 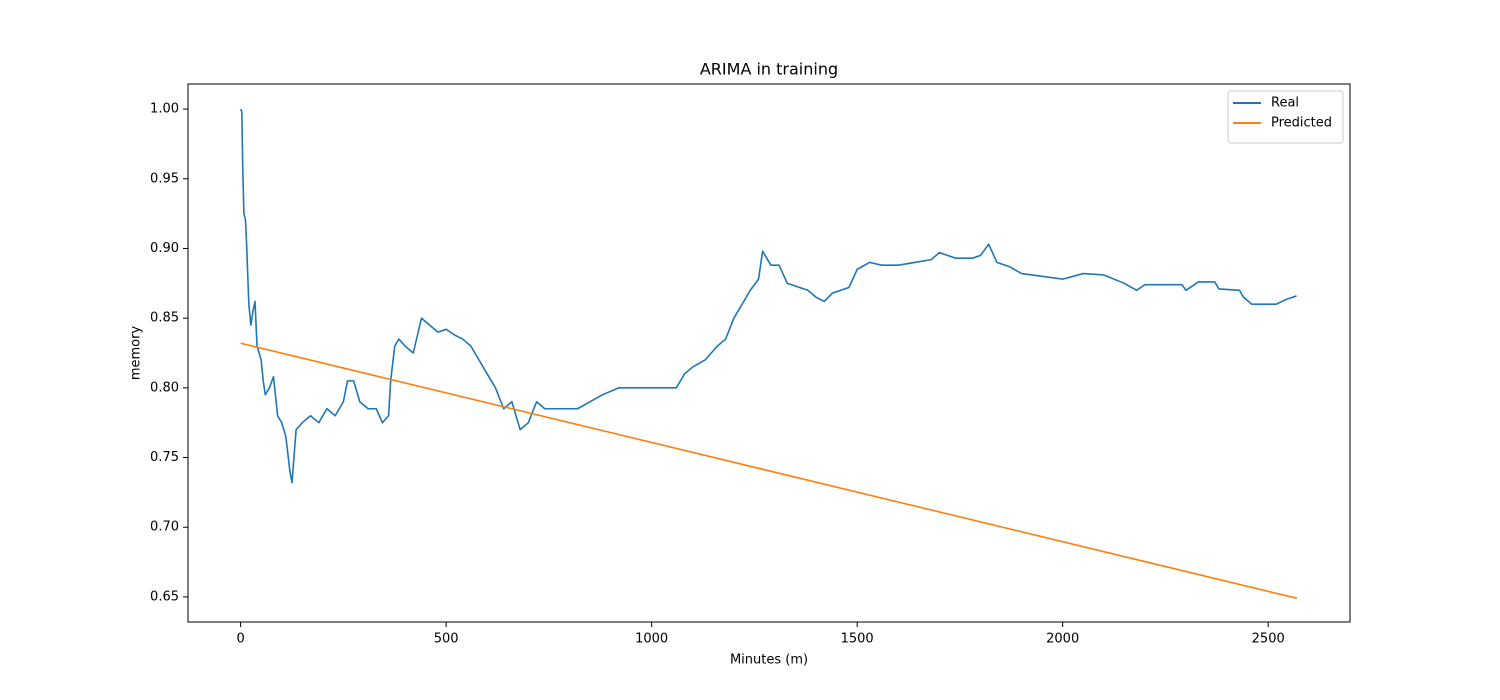 I want to click on x-tick-label: 500, so click(x=446, y=639).